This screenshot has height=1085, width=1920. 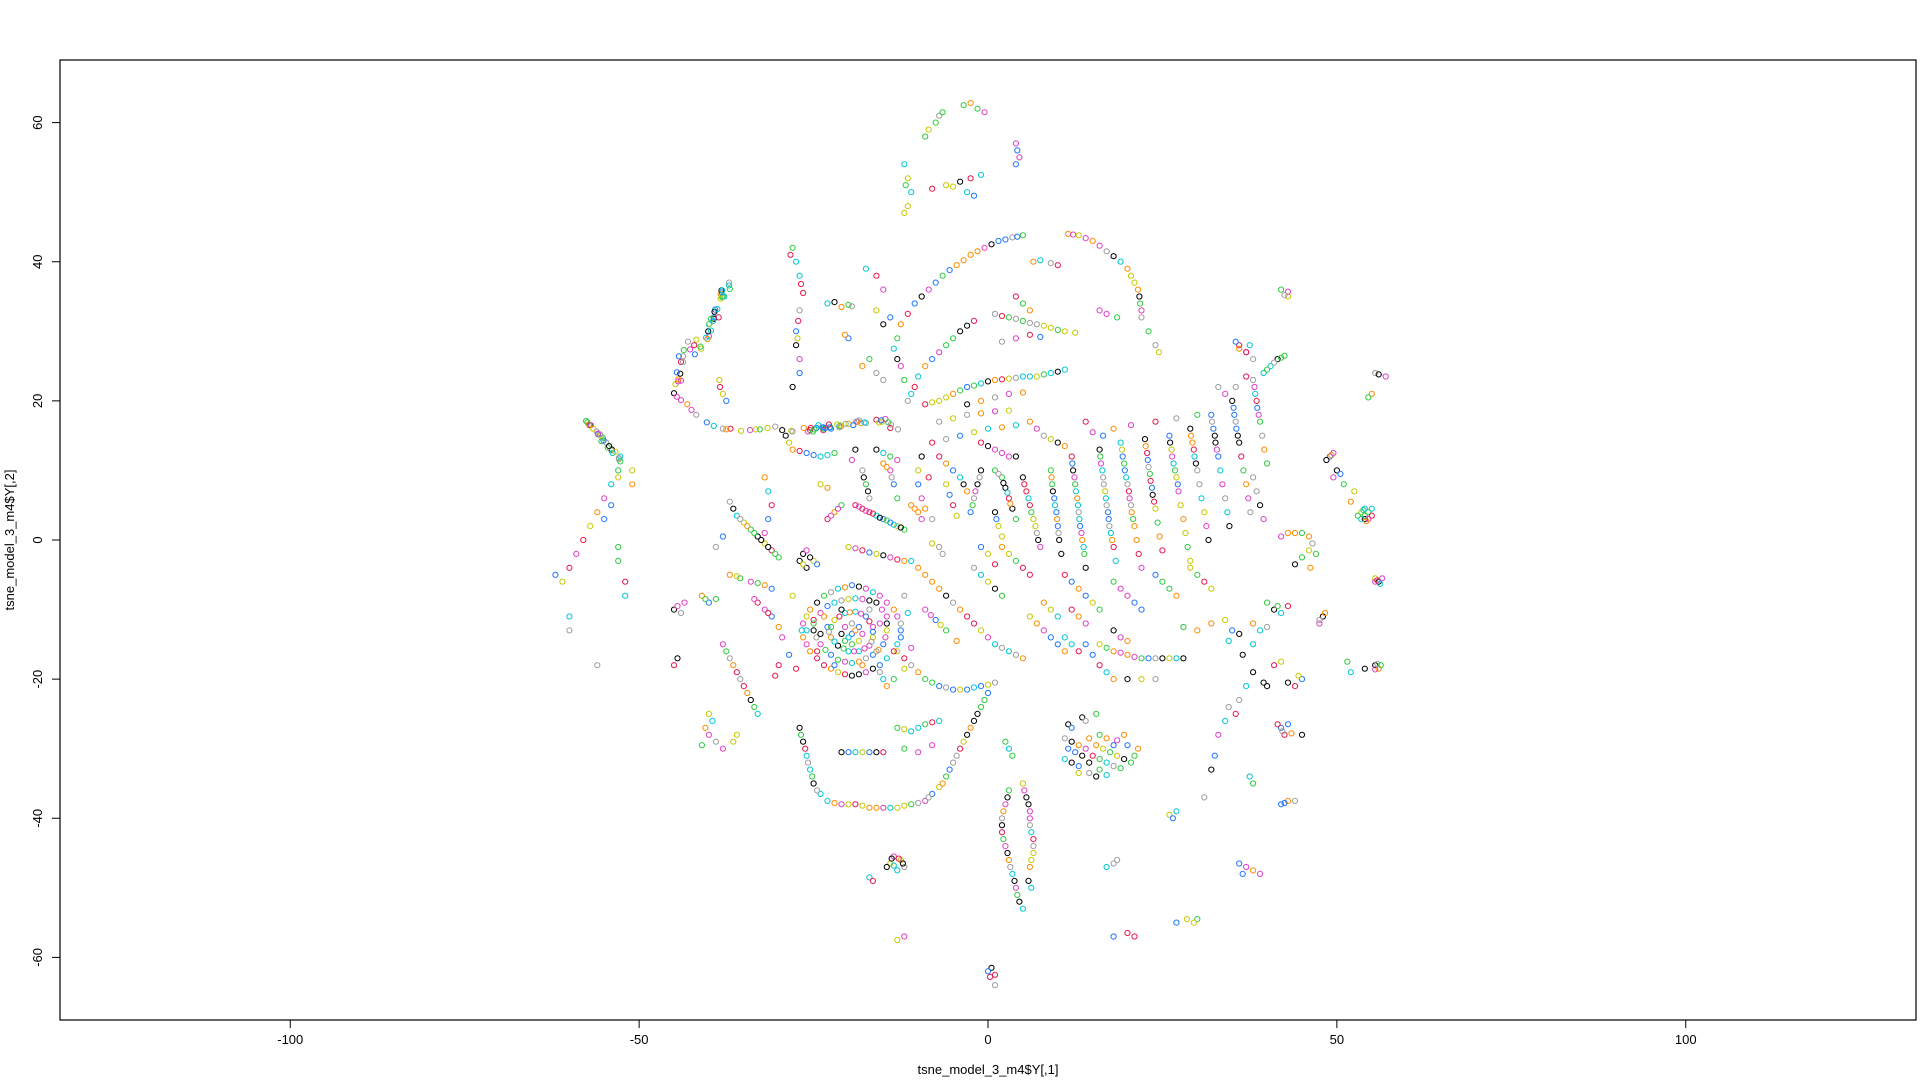 What do you see at coordinates (987, 1039) in the screenshot?
I see `x-tick-label: 0` at bounding box center [987, 1039].